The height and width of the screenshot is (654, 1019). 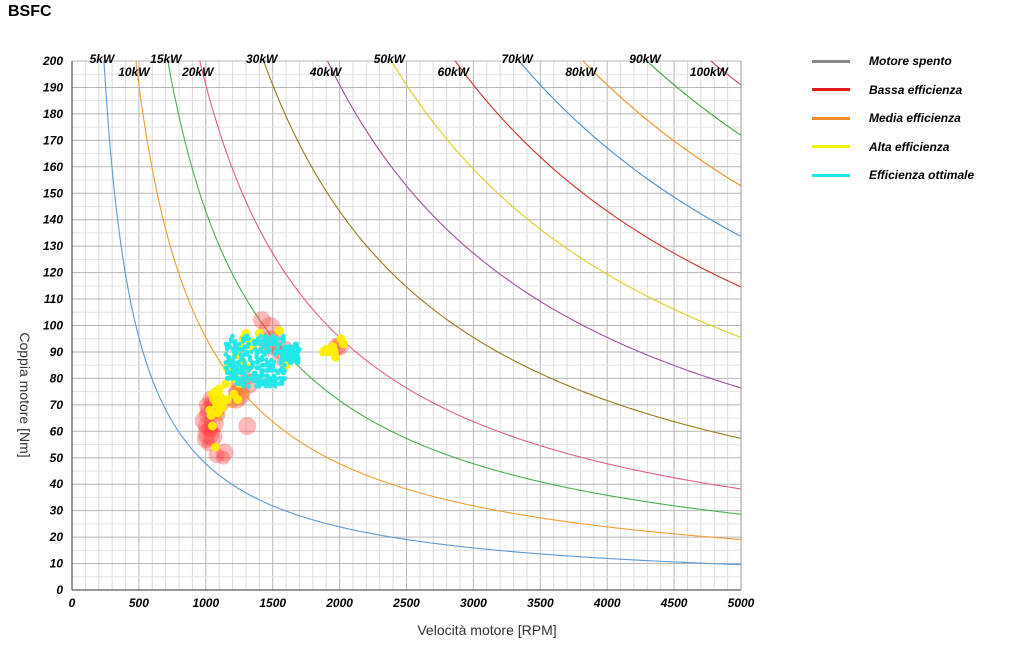 What do you see at coordinates (57, 405) in the screenshot?
I see `y-tick-label: 70` at bounding box center [57, 405].